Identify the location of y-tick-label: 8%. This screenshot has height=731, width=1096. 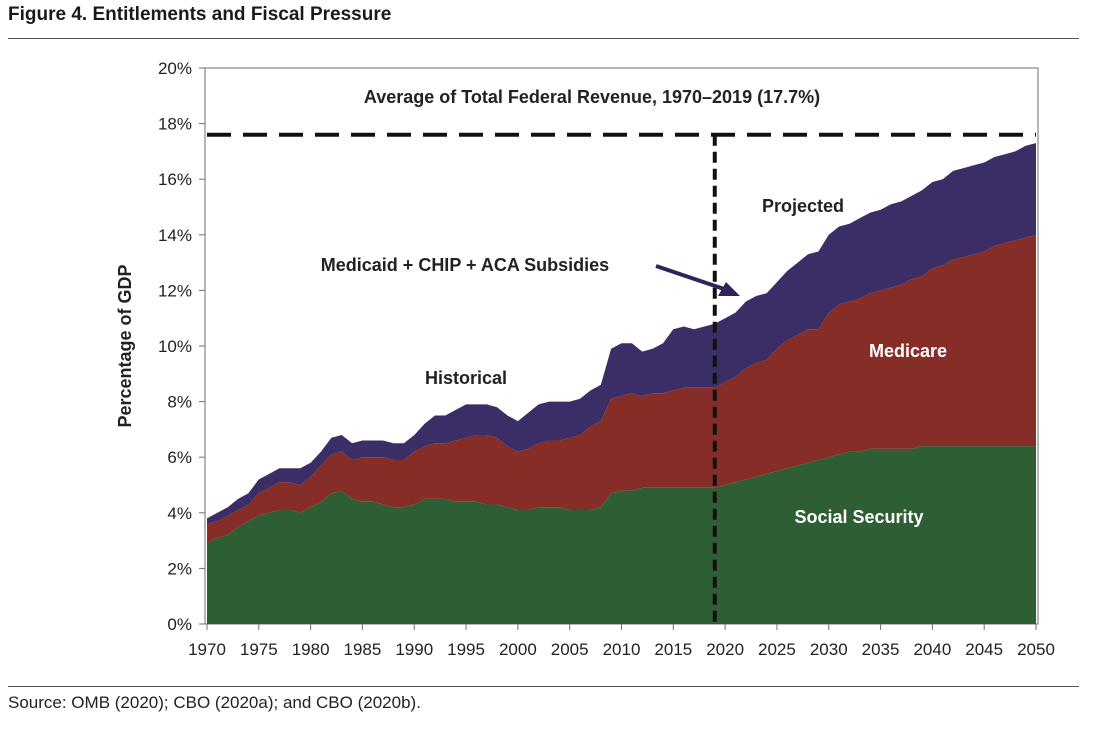
(179, 402).